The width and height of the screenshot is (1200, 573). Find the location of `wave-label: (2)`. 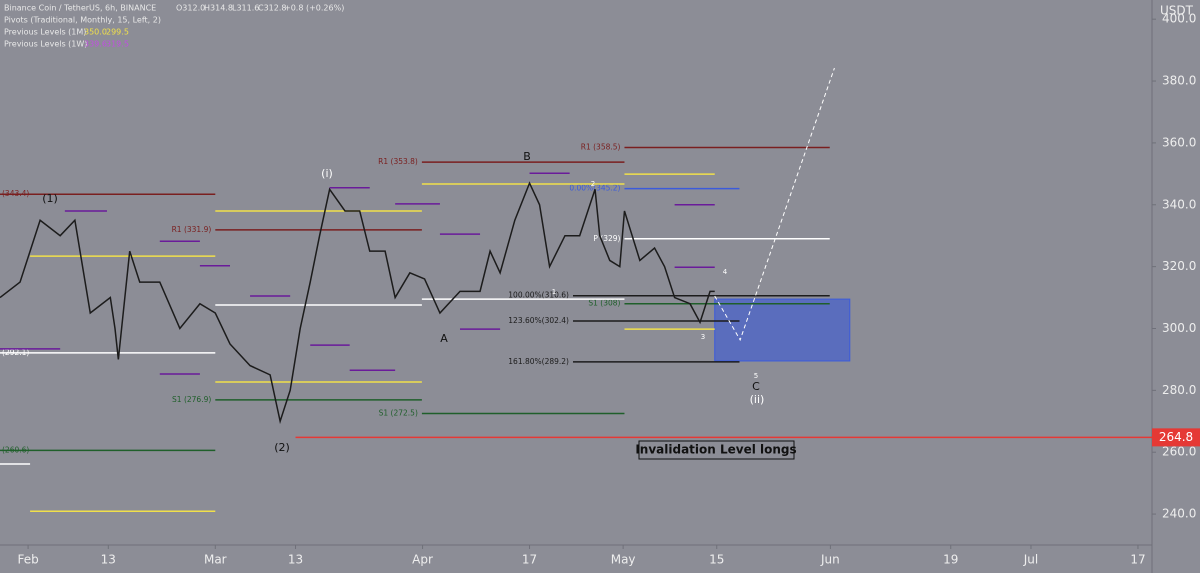

wave-label: (2) is located at coordinates (282, 447).